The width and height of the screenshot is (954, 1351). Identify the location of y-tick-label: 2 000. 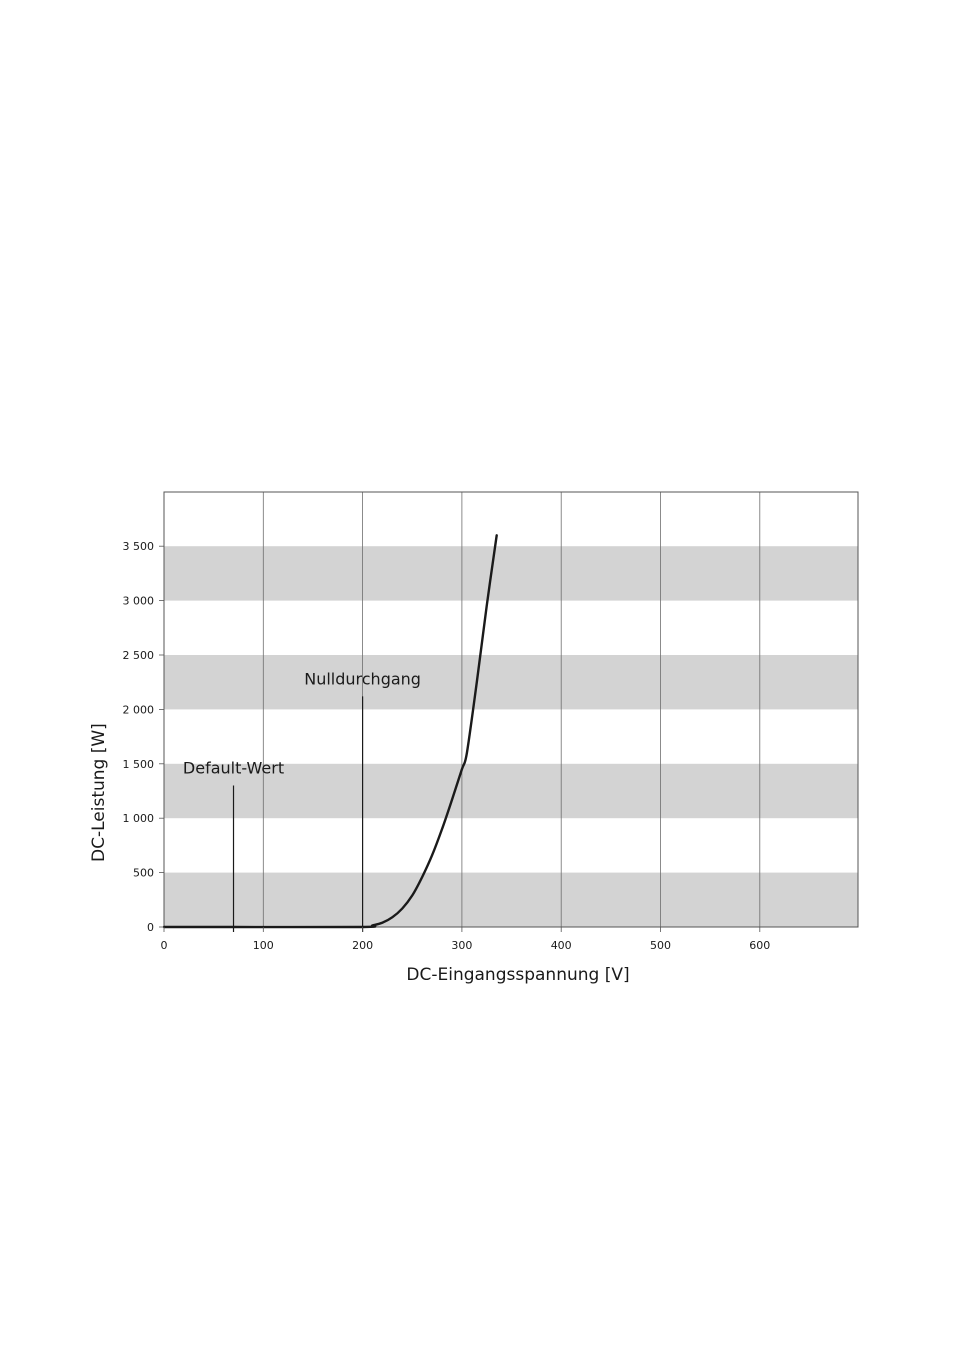
(139, 709).